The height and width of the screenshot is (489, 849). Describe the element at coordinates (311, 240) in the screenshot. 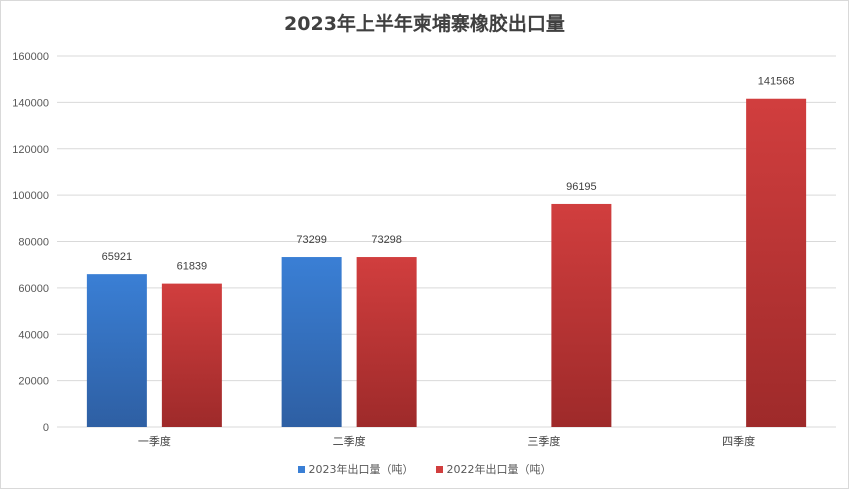

I see `data-label: 73299` at that location.